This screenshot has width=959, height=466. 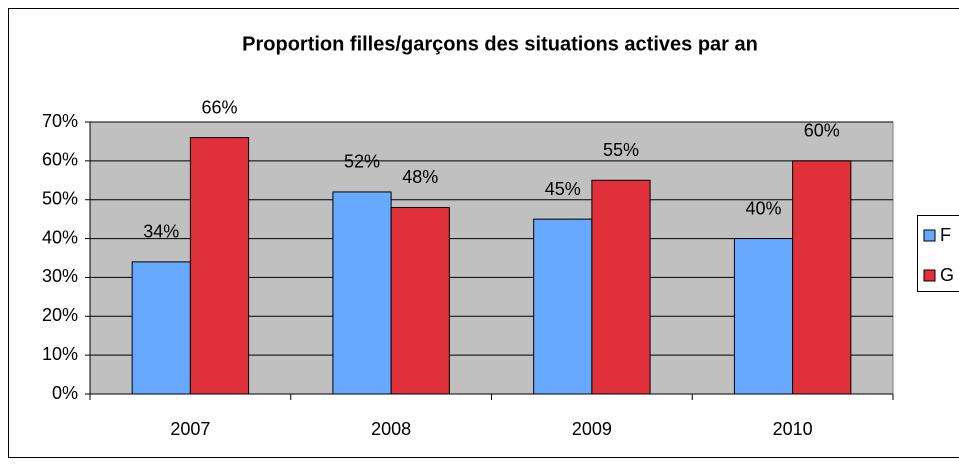 I want to click on y-tick-label: 70%, so click(x=60, y=121).